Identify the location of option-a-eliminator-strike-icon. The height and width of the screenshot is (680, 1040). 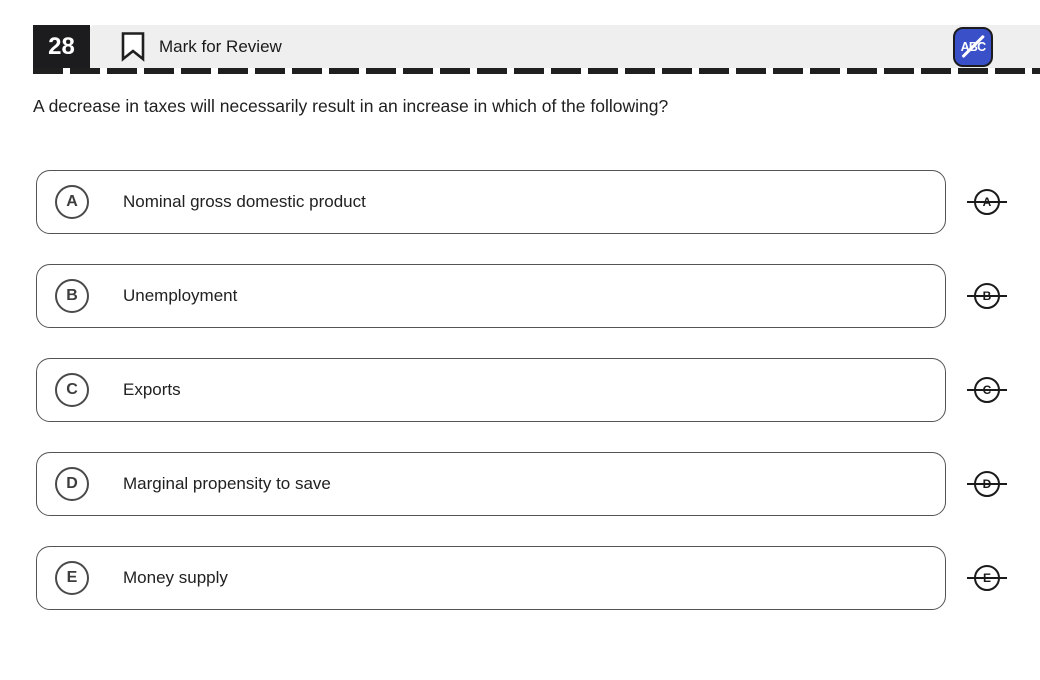
(987, 202).